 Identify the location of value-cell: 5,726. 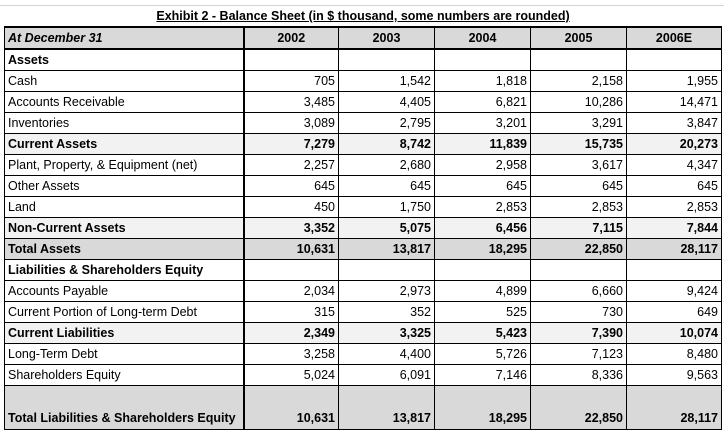
(482, 354).